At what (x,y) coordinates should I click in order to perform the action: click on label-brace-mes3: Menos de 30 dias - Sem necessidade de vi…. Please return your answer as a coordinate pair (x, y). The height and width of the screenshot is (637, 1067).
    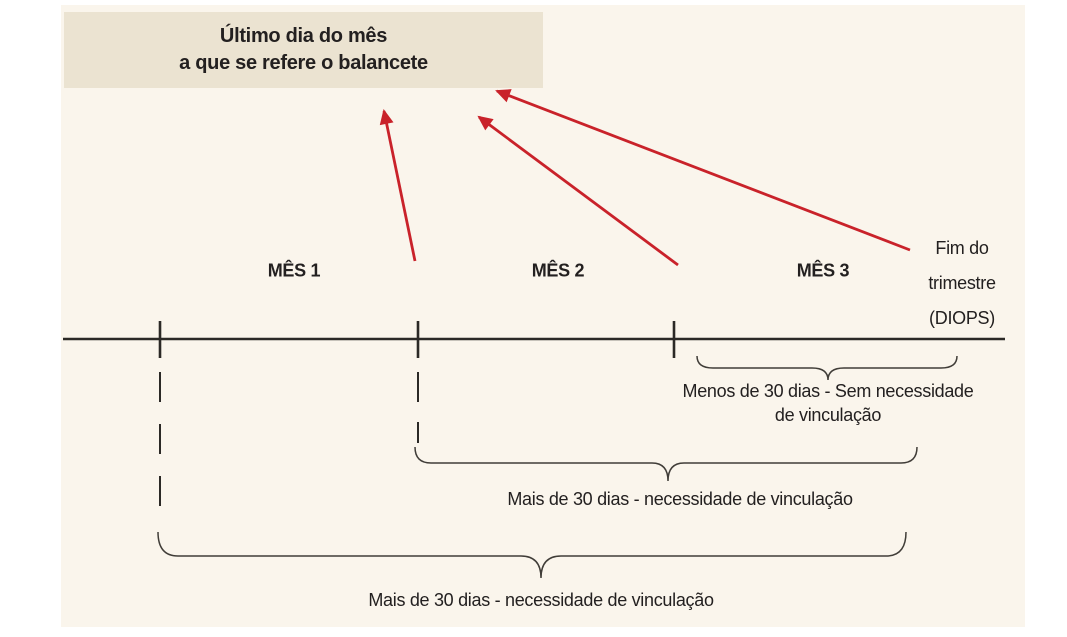
    Looking at the image, I should click on (828, 404).